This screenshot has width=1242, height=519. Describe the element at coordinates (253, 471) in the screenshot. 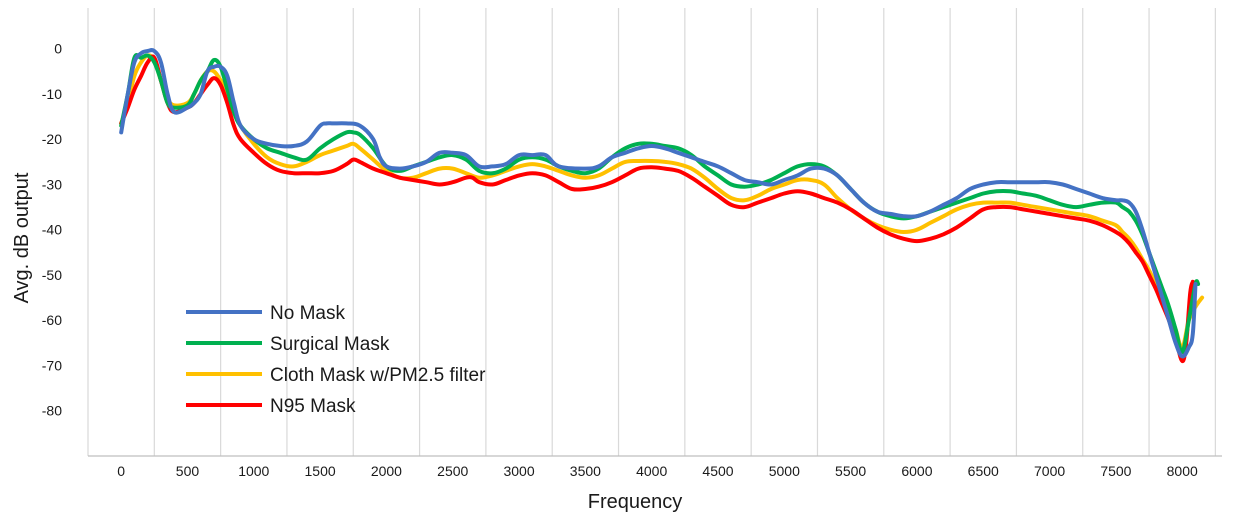

I see `x-tick-label: 1000` at that location.